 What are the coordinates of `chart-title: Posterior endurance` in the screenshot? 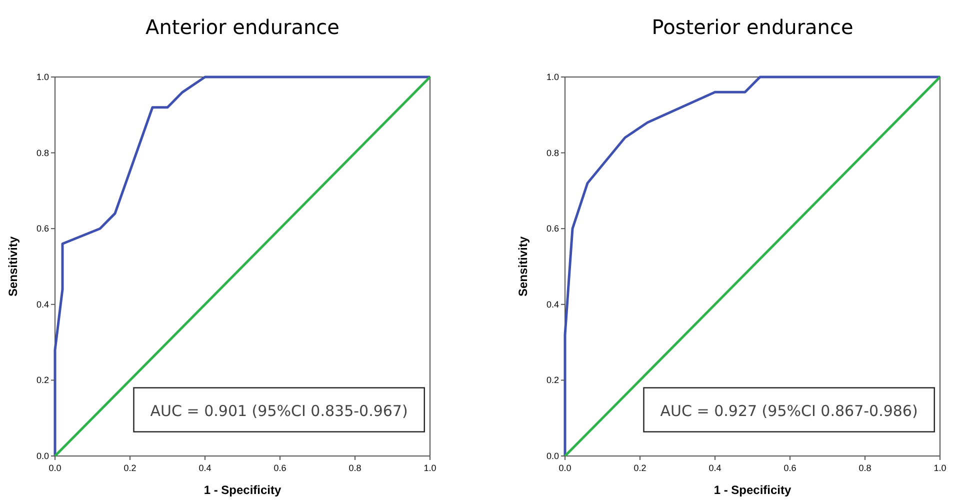 It's located at (753, 27).